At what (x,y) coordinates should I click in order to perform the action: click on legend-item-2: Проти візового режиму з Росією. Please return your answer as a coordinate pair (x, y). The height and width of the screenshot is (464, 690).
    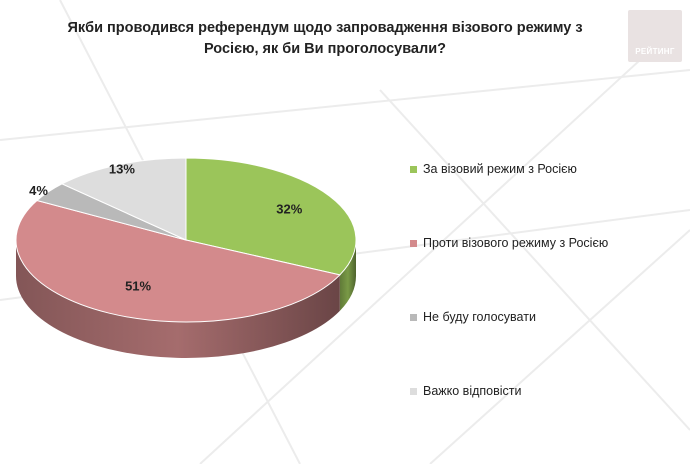
    Looking at the image, I should click on (509, 243).